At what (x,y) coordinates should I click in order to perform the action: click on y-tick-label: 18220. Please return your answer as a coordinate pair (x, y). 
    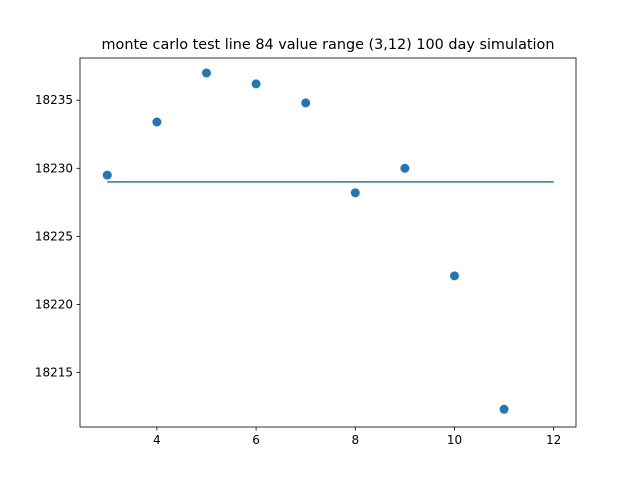
    Looking at the image, I should click on (54, 304).